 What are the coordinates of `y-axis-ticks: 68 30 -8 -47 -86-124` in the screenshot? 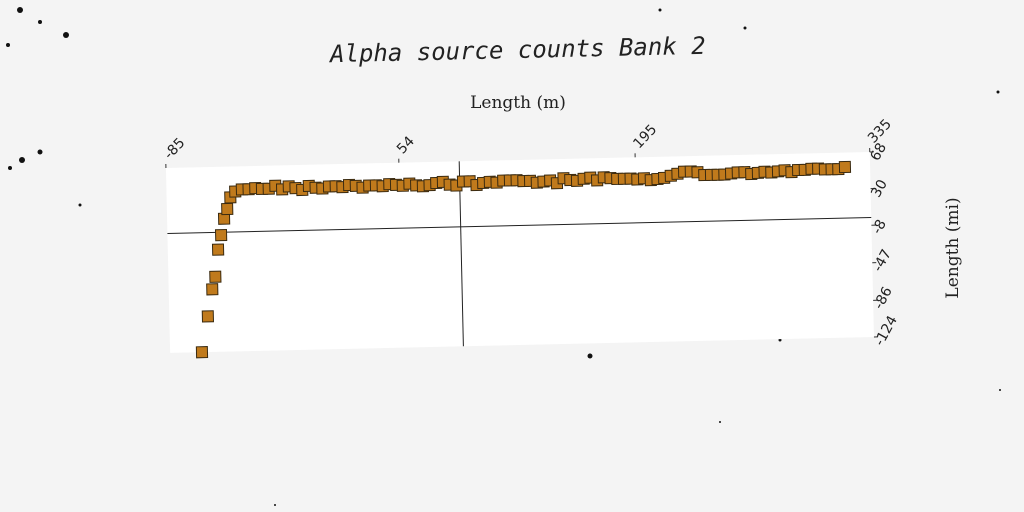 It's located at (884, 244).